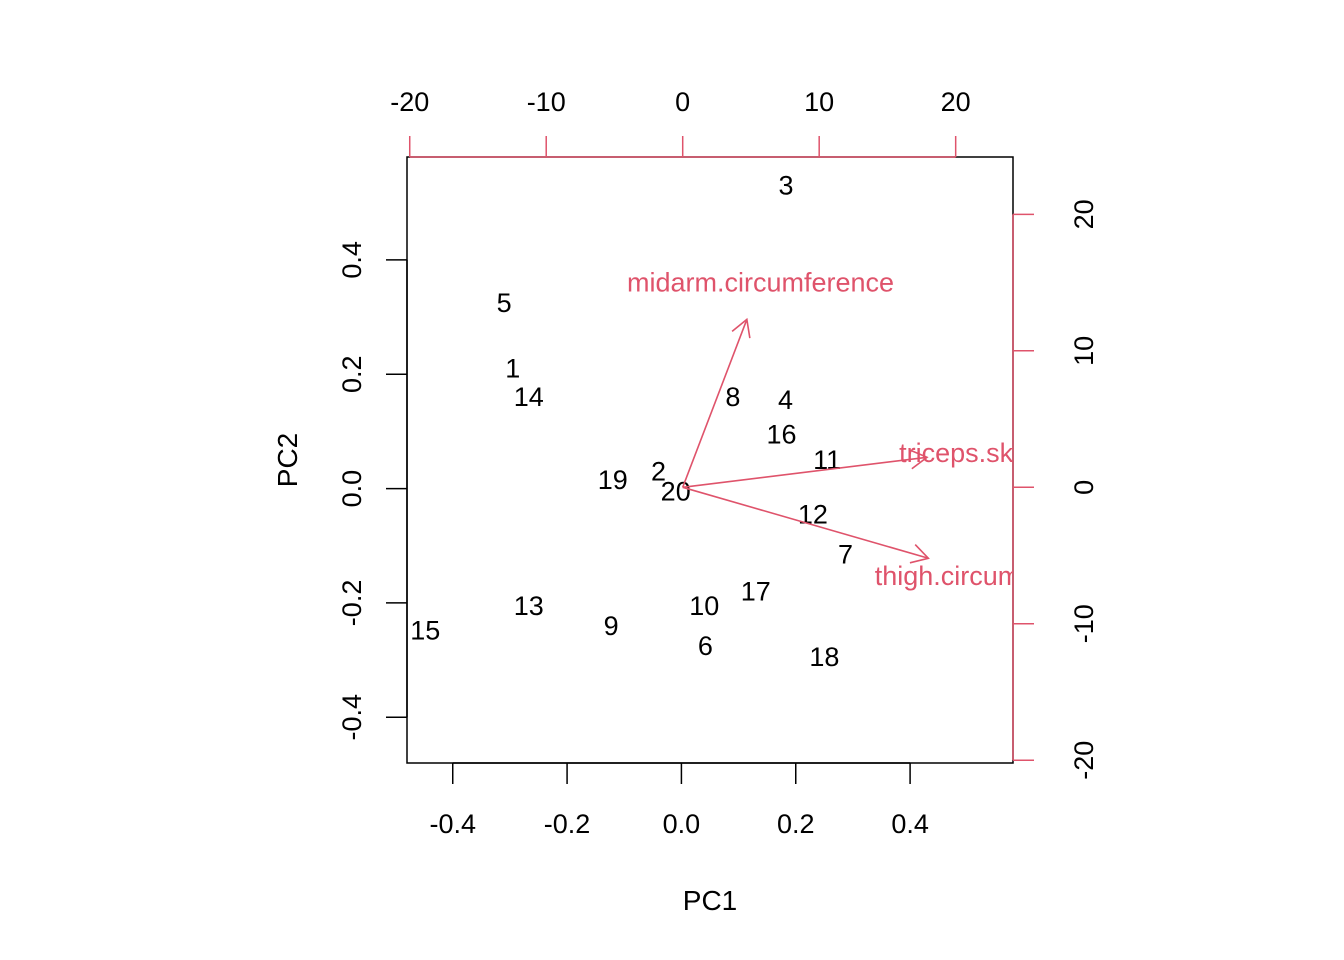  Describe the element at coordinates (504, 303) in the screenshot. I see `observation-label: 5` at that location.